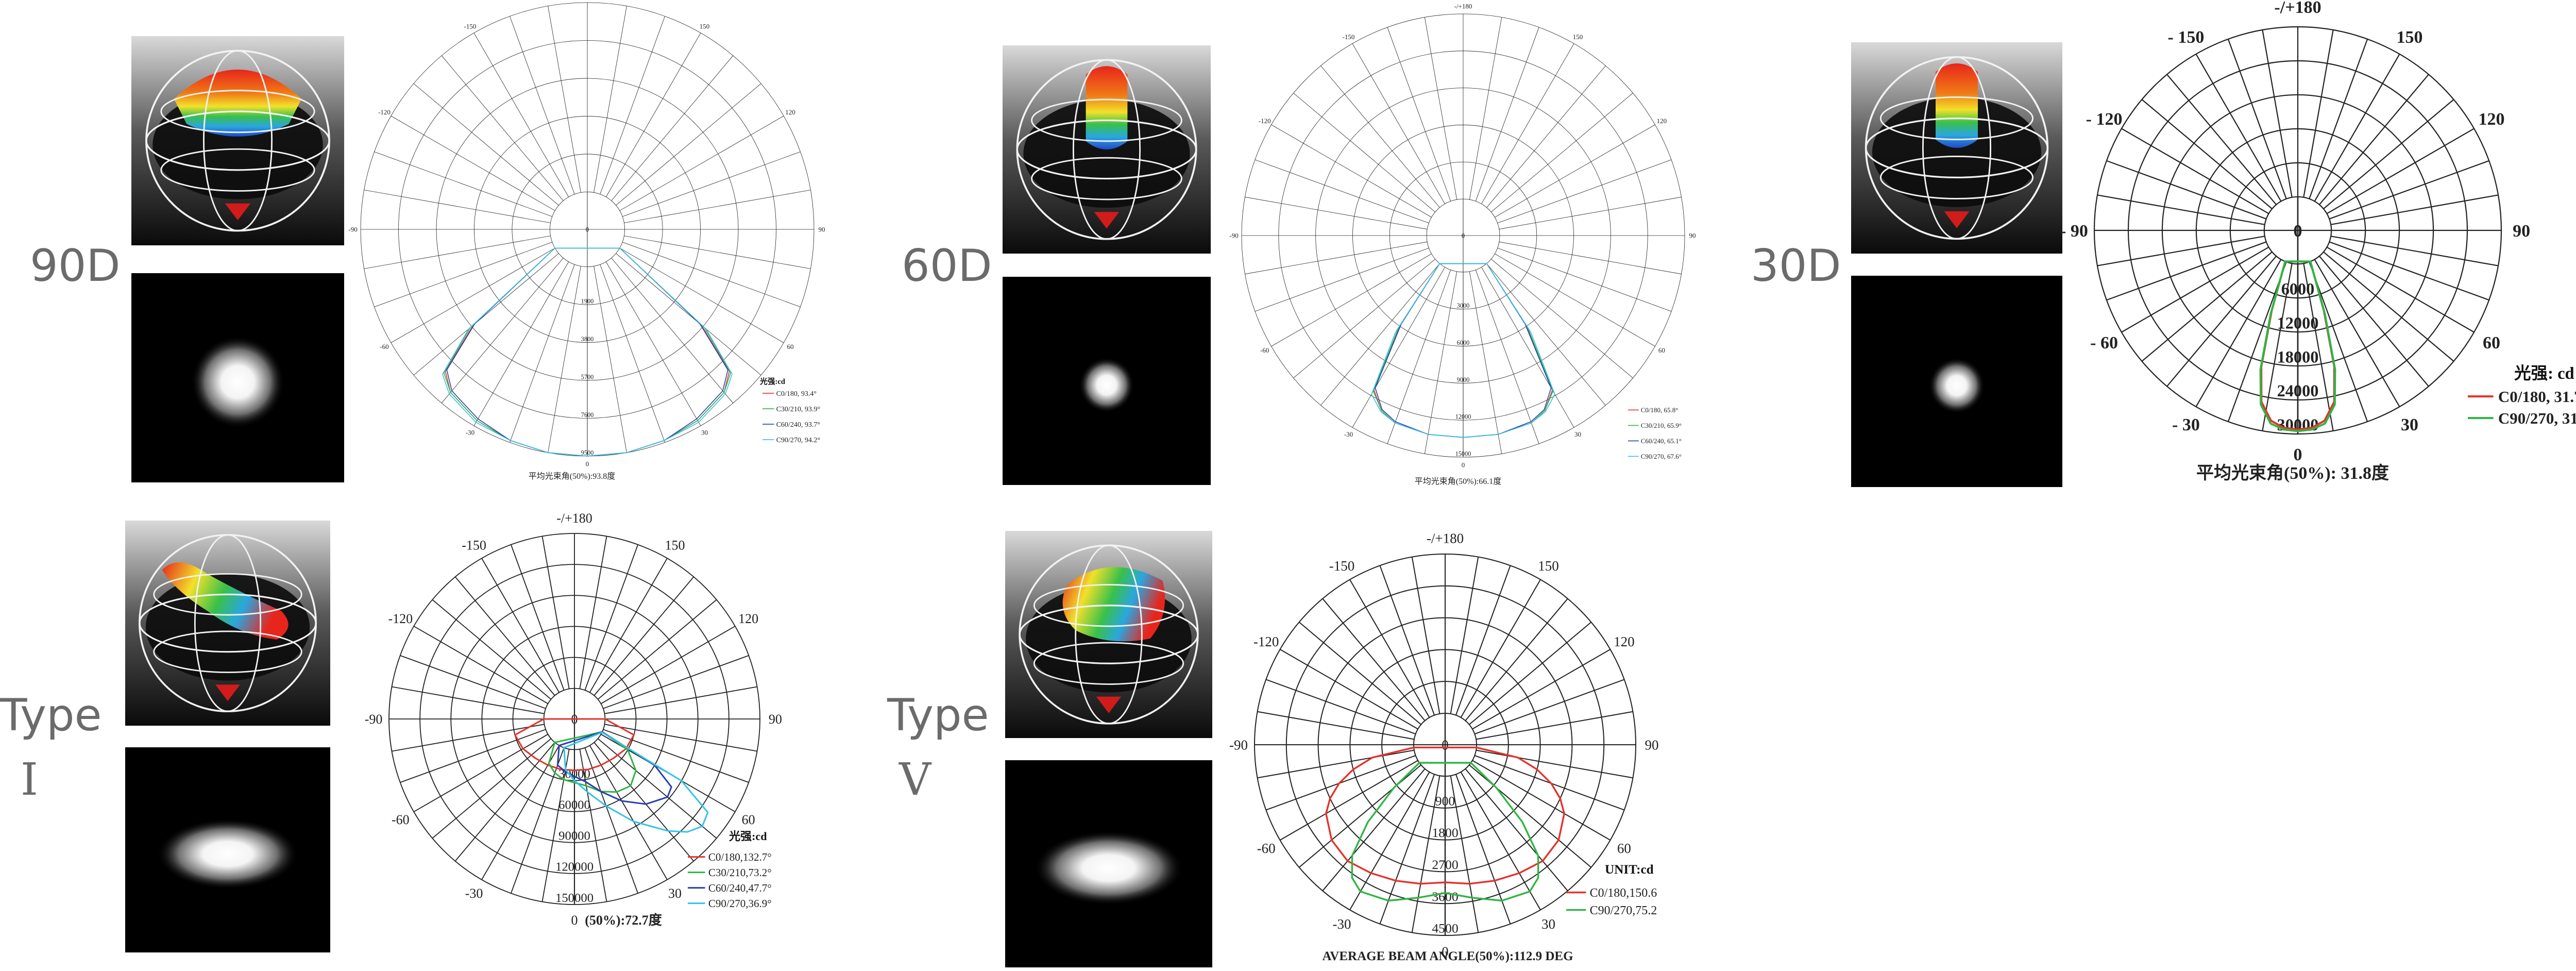 The width and height of the screenshot is (2576, 971). Describe the element at coordinates (2544, 373) in the screenshot. I see `unit-label: 光强: cd` at that location.